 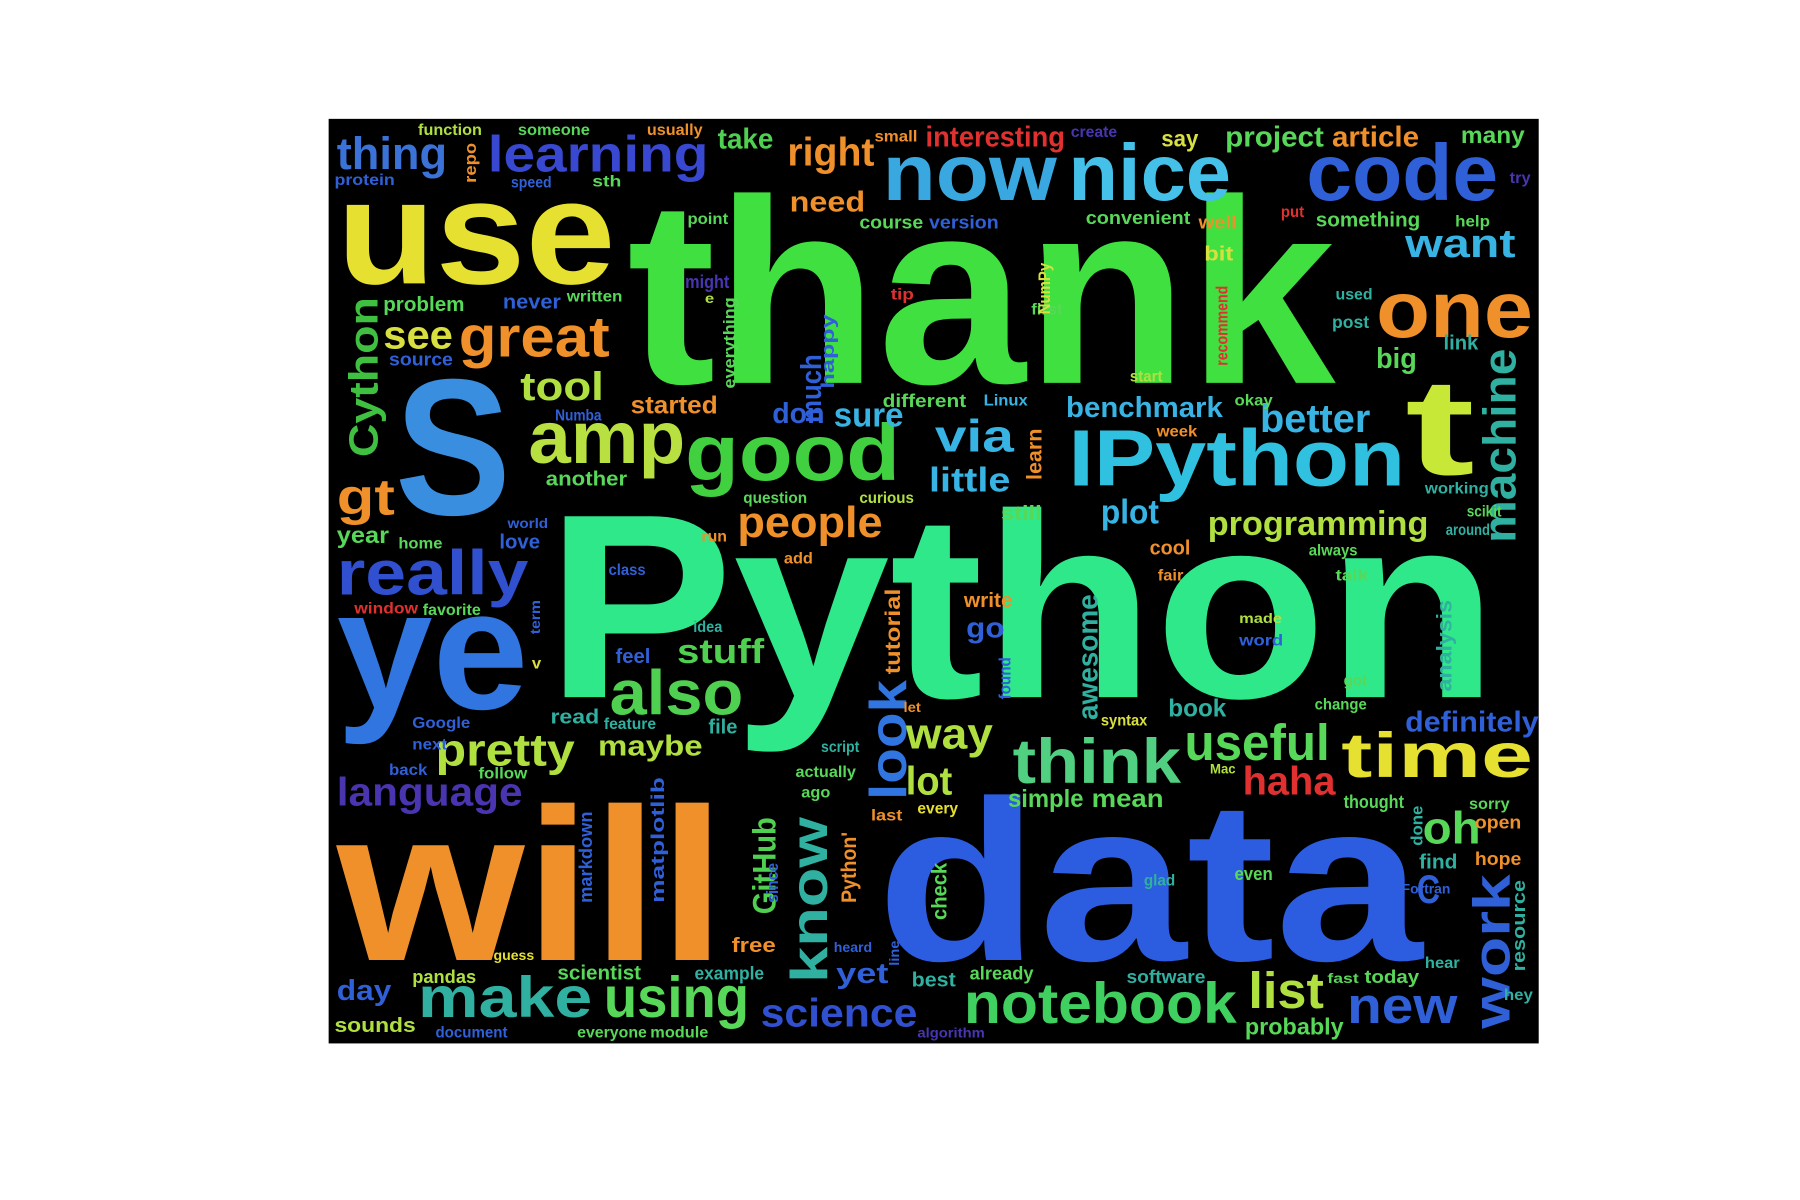 I want to click on word: line, so click(x=894, y=952).